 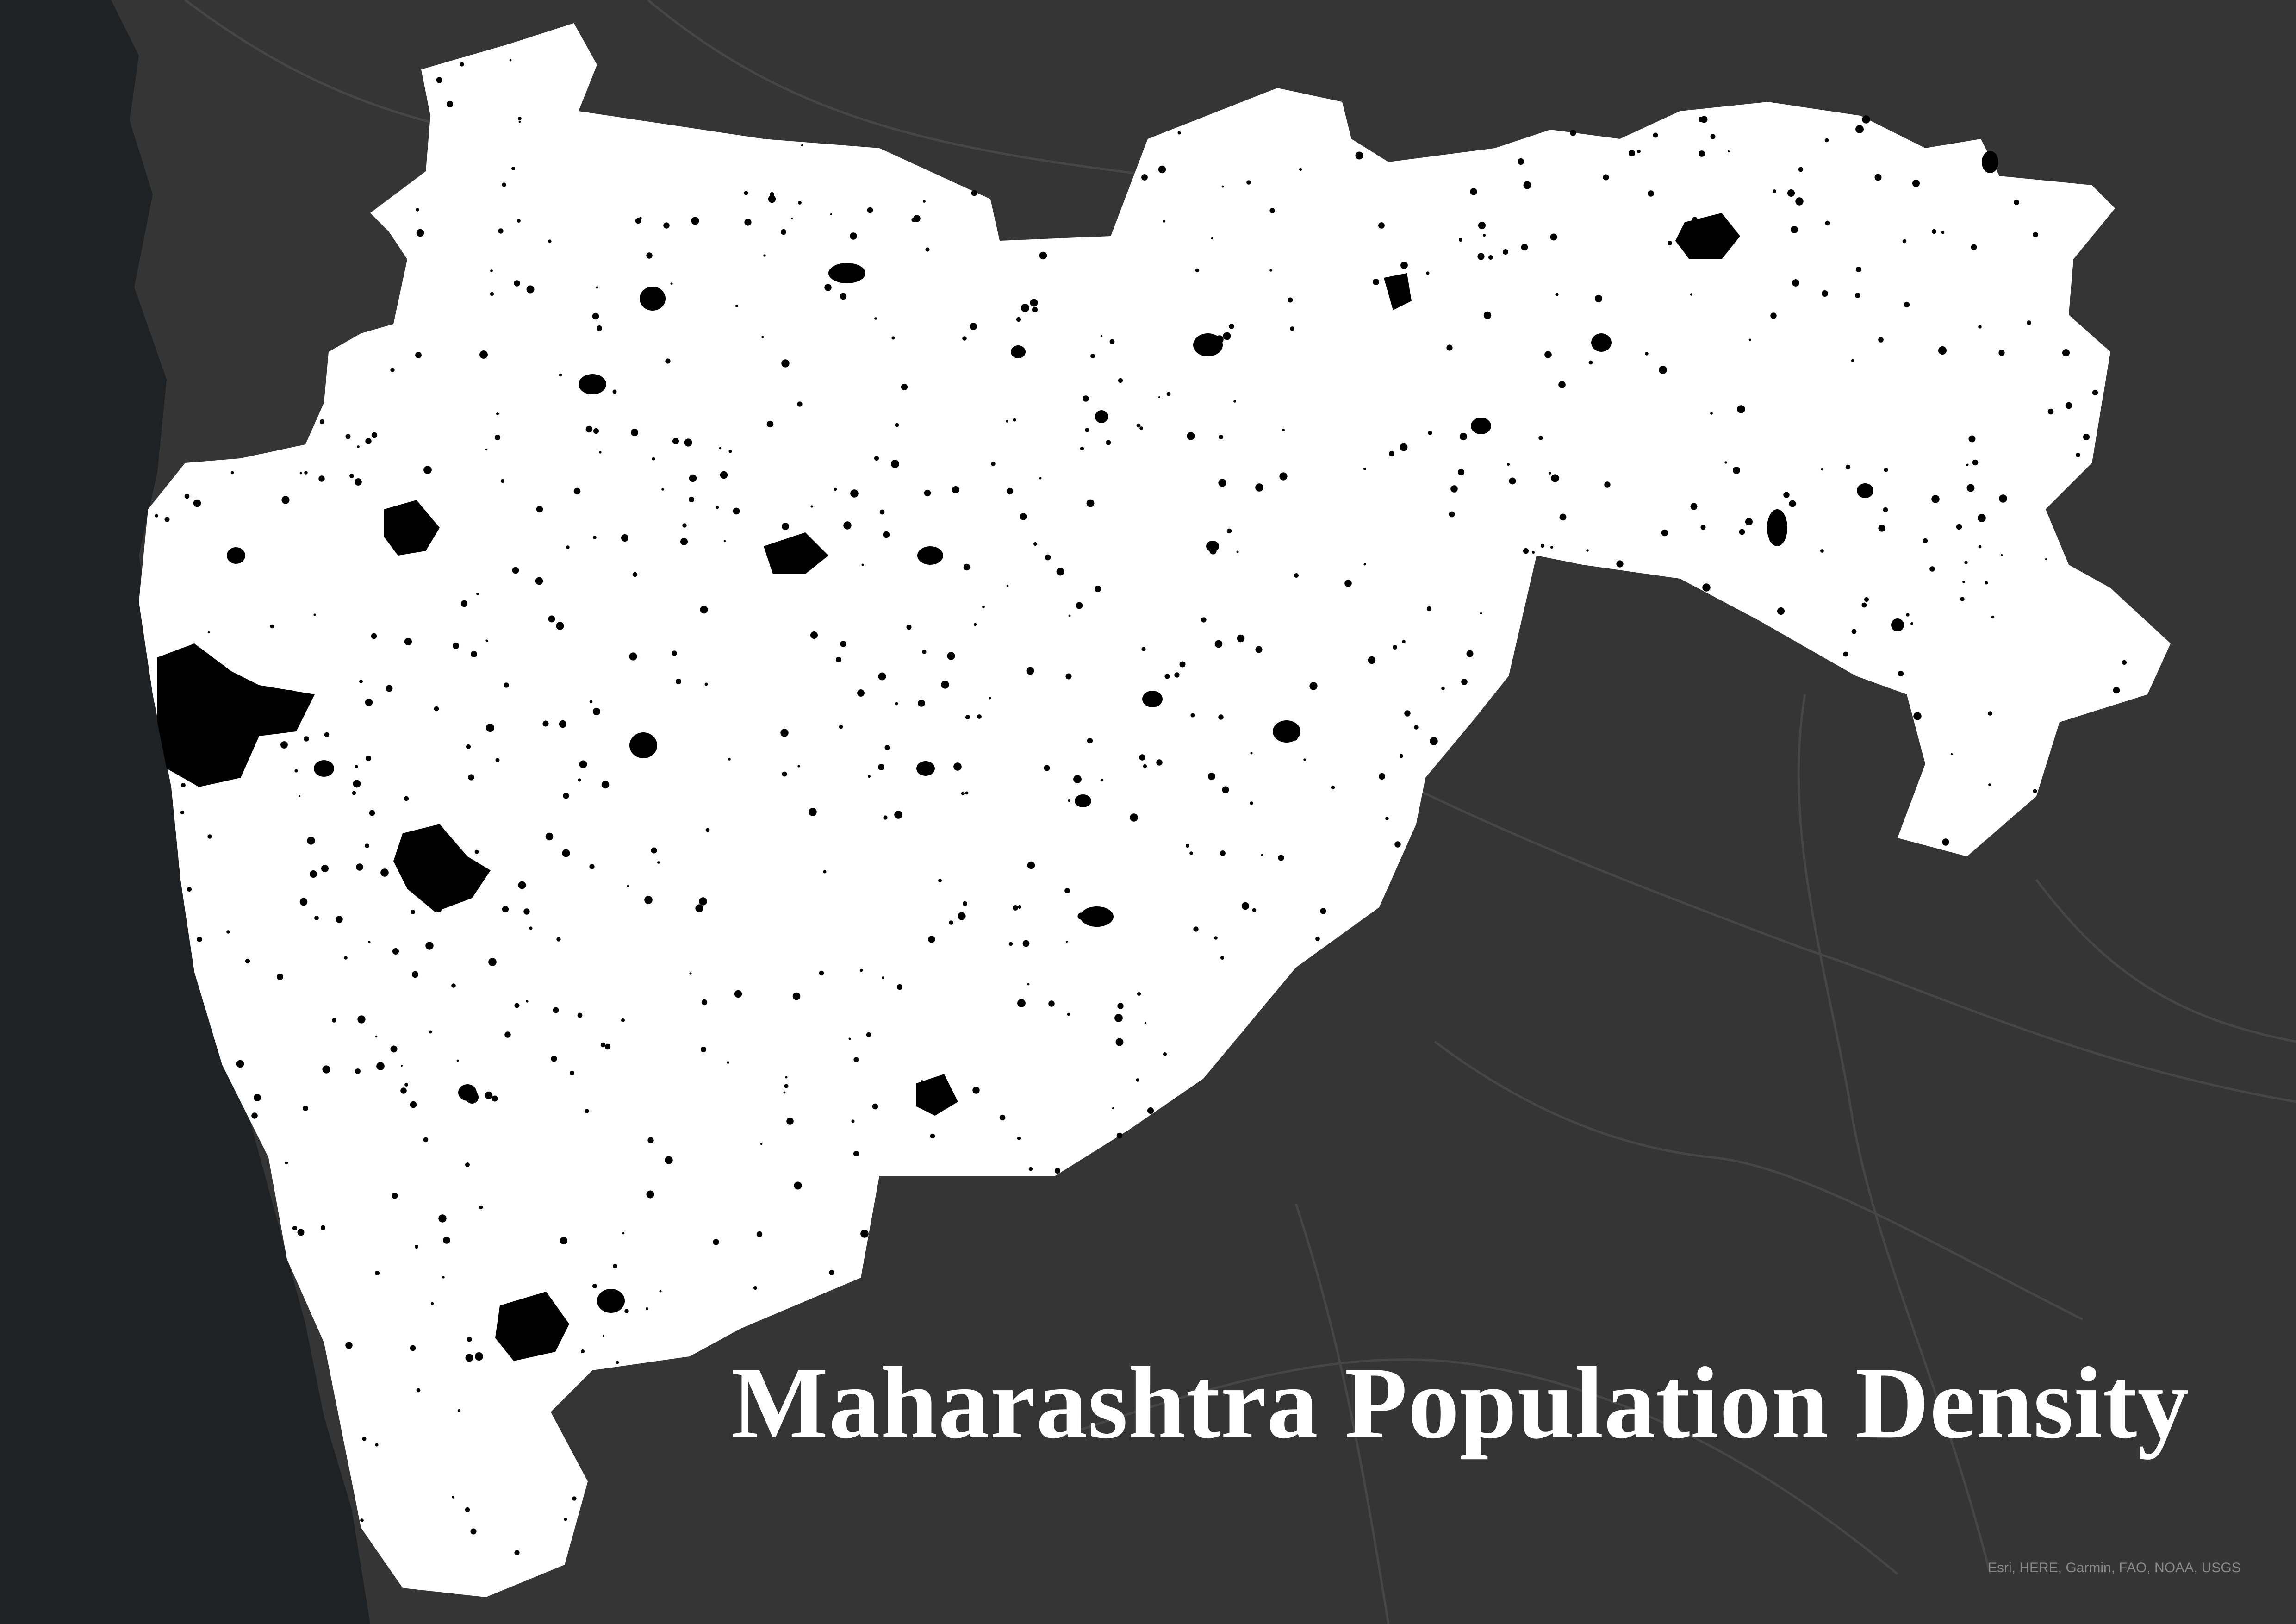 What do you see at coordinates (236, 715) in the screenshot?
I see `mumbai-settlement` at bounding box center [236, 715].